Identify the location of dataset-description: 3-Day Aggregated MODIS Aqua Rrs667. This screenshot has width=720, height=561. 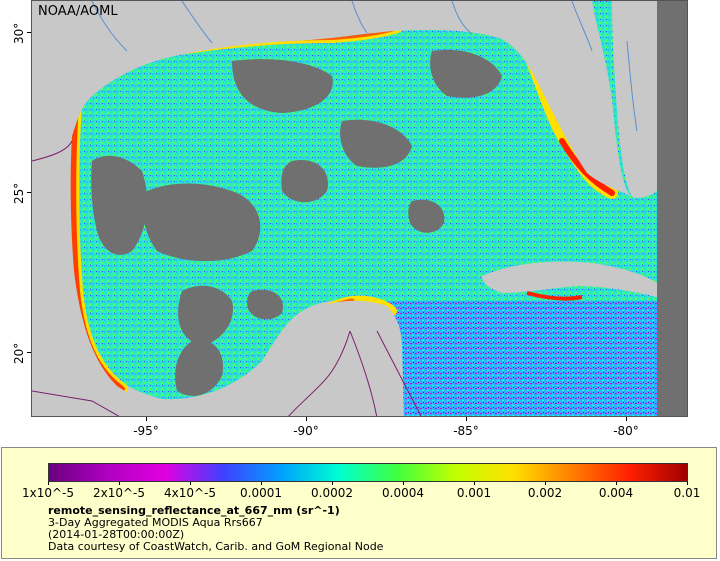
(155, 522).